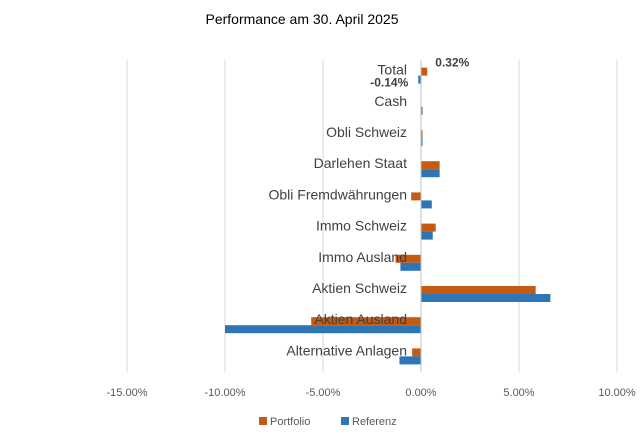 Image resolution: width=644 pixels, height=446 pixels. I want to click on x-tick-label: -10.00%, so click(225, 393).